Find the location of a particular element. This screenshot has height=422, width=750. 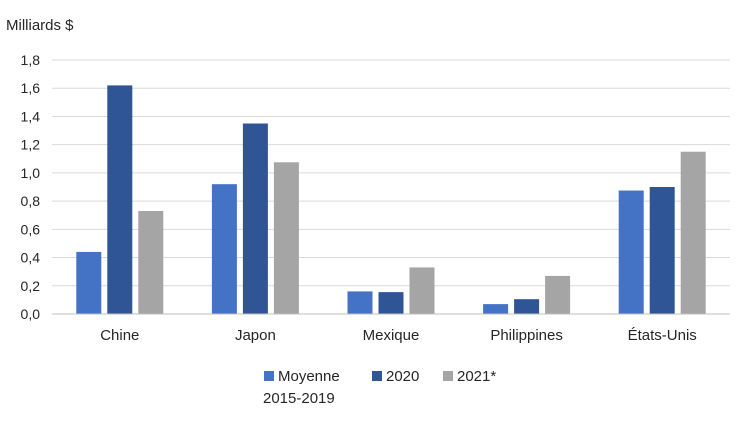

legend: Moyenne 2015-2019 2020 2021* is located at coordinates (379, 387).